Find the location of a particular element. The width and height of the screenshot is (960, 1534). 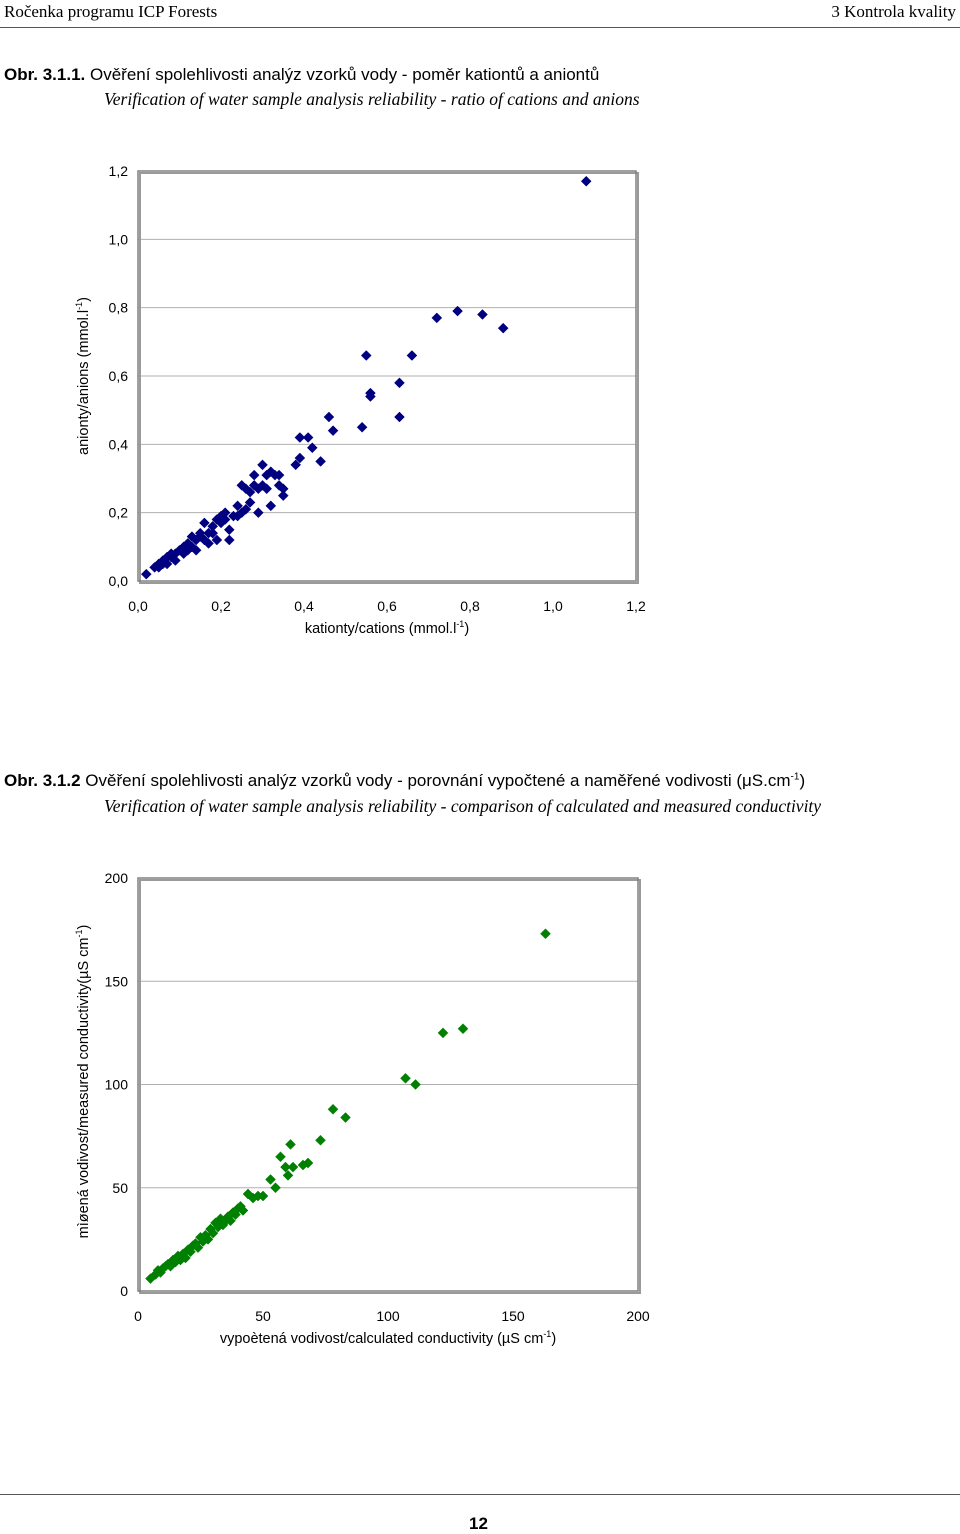

y-tick-label: 1,2 is located at coordinates (119, 171).